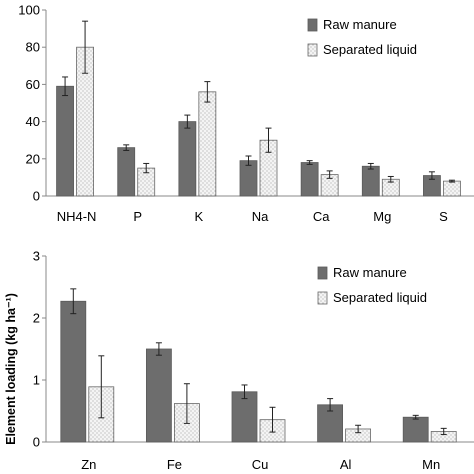  I want to click on x-tick-label: P, so click(137, 216).